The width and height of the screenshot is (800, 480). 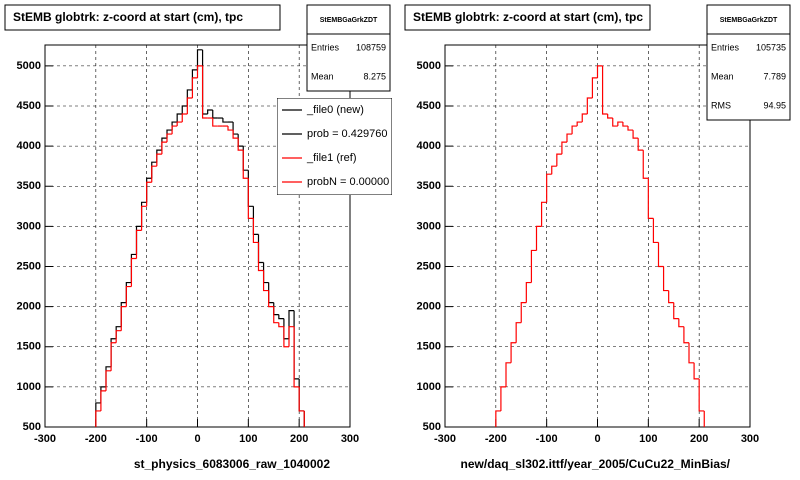 I want to click on stats-value: 108759, so click(x=371, y=47).